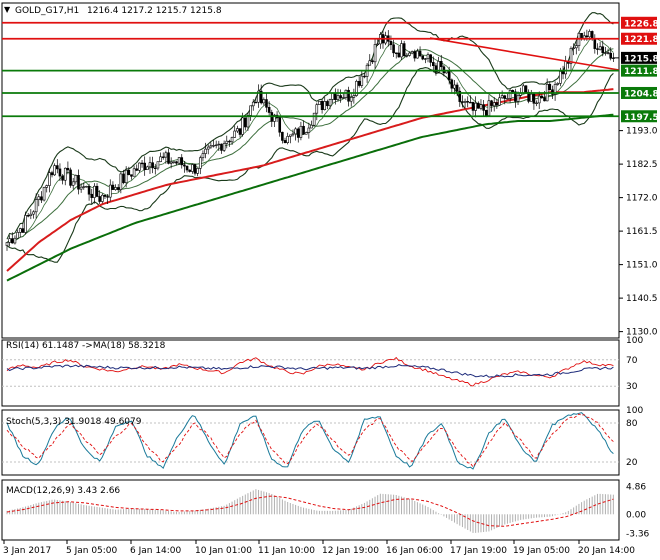 The height and width of the screenshot is (560, 660). What do you see at coordinates (322, 371) in the screenshot?
I see `rsi-pane: 30 70 100` at bounding box center [322, 371].